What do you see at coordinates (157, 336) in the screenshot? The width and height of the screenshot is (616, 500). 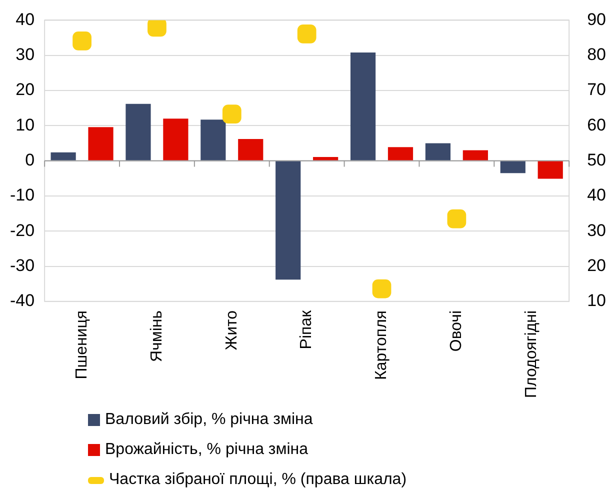 I see `x-tick-label: Ячмінь` at bounding box center [157, 336].